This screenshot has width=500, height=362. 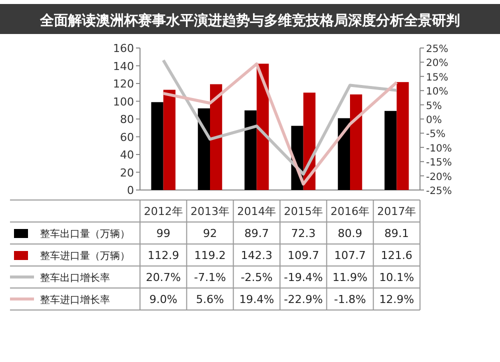 What do you see at coordinates (303, 299) in the screenshot?
I see `data-label: -22.9%` at bounding box center [303, 299].